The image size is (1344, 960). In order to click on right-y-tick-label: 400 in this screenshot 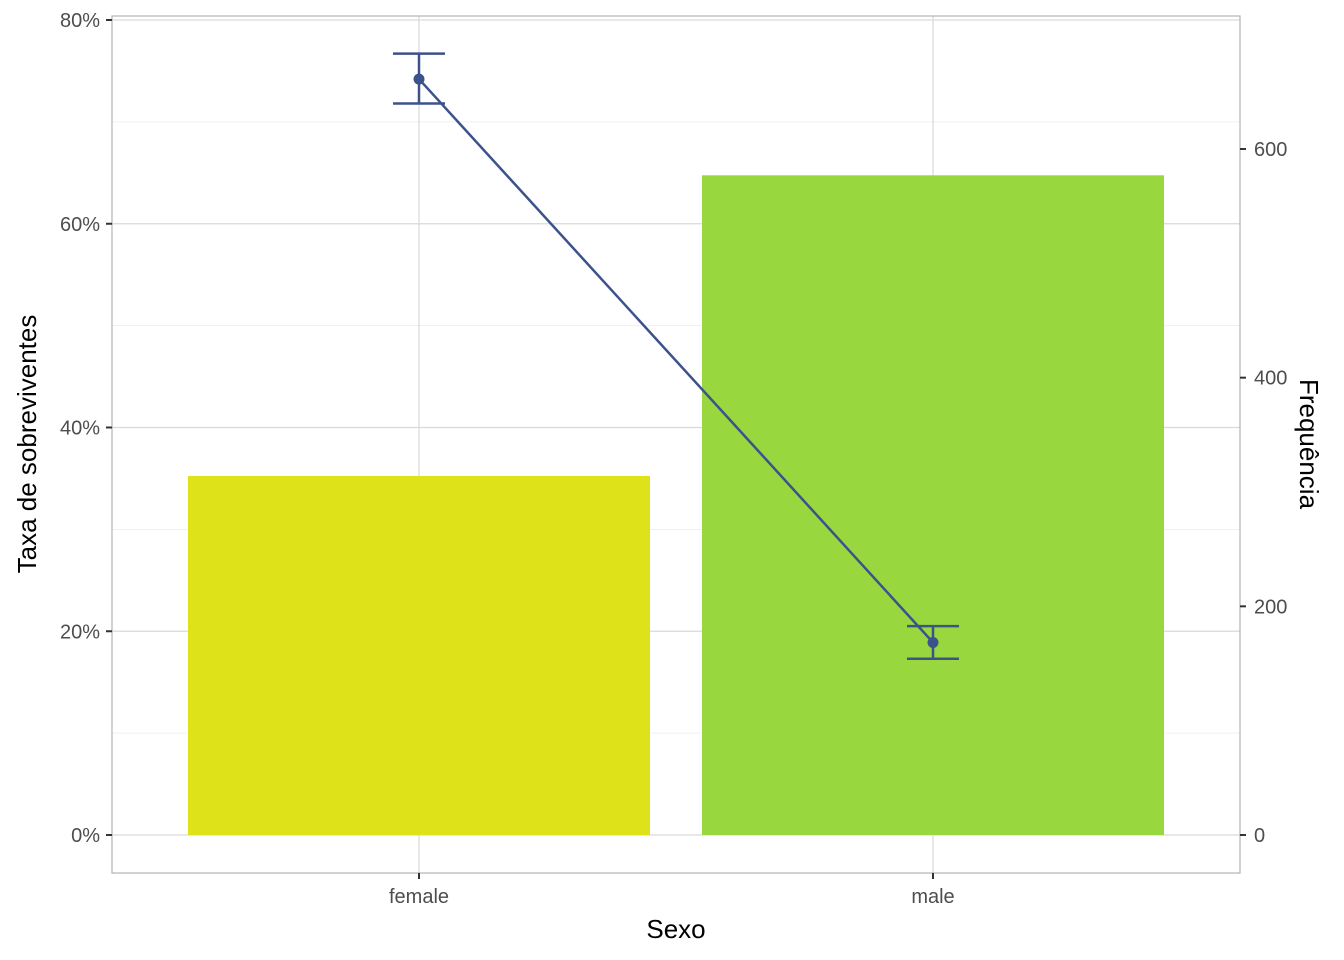, I will do `click(1270, 379)`.